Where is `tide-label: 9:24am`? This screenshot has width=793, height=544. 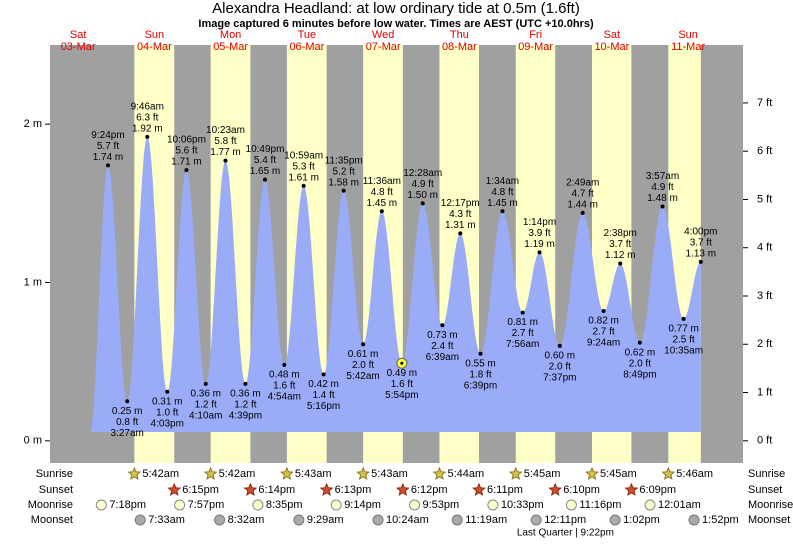
tide-label: 9:24am is located at coordinates (603, 343).